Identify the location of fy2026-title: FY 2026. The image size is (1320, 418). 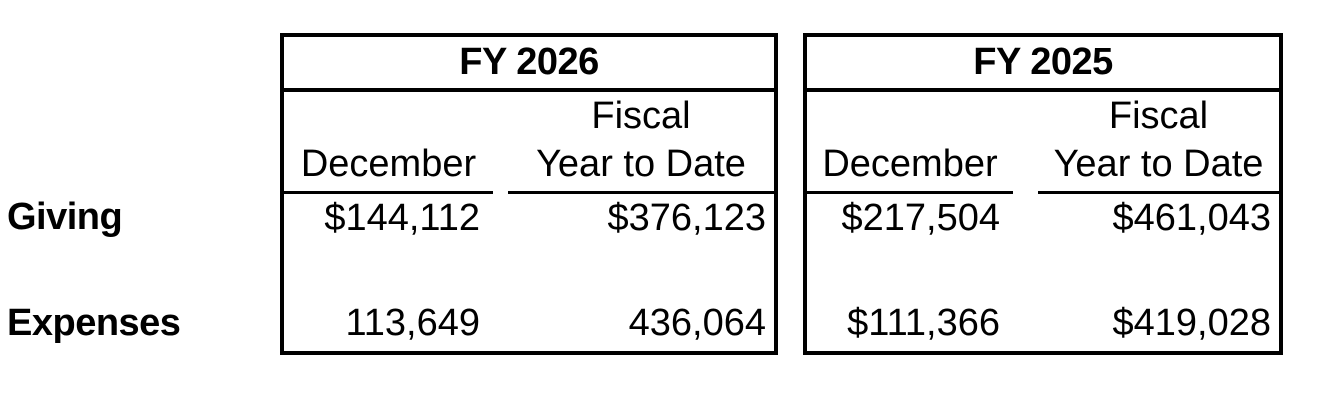
(529, 64).